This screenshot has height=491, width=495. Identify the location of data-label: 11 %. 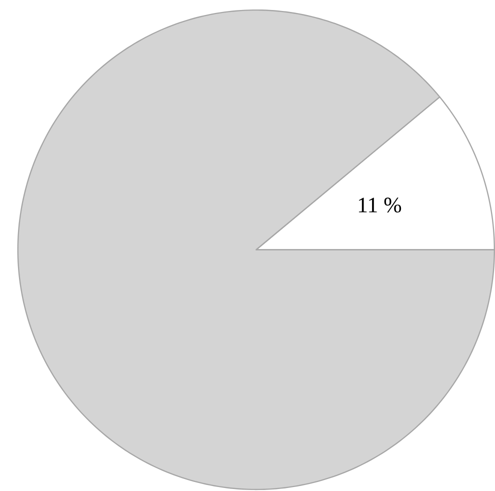
(380, 204).